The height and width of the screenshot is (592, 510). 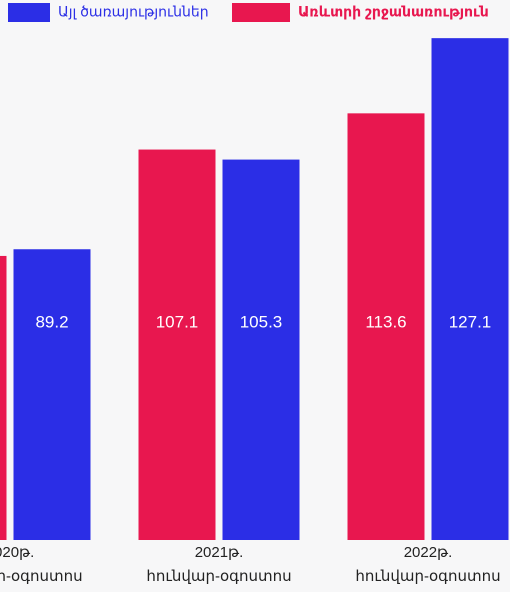 I want to click on x-tick-label: 2021թ., so click(x=219, y=552).